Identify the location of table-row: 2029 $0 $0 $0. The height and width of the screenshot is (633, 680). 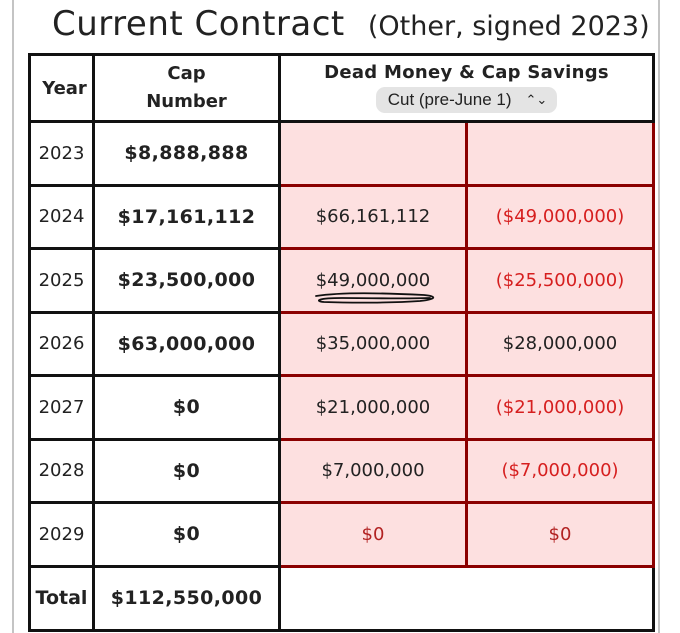
(342, 534).